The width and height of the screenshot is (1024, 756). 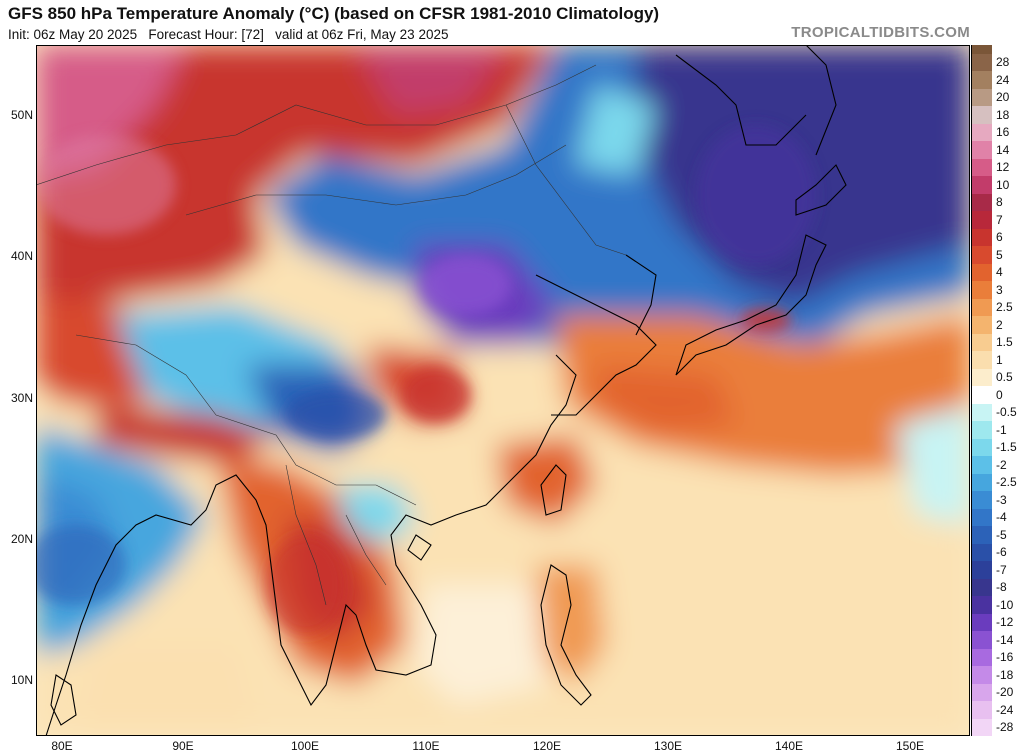 I want to click on colorbar-label: 14, so click(x=1003, y=149).